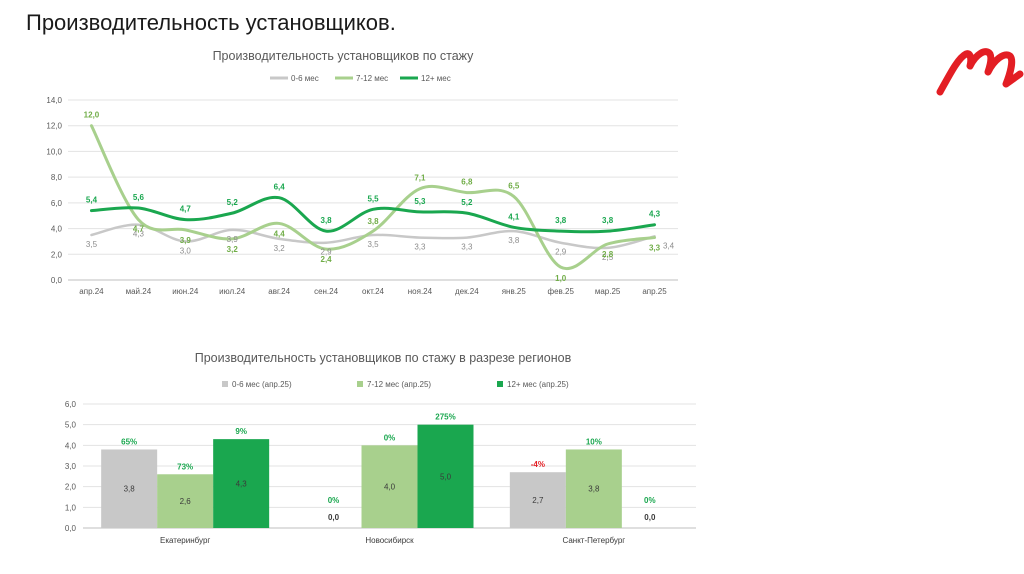 The image size is (1024, 574). Describe the element at coordinates (980, 72) in the screenshot. I see `brand-logo-icon` at that location.